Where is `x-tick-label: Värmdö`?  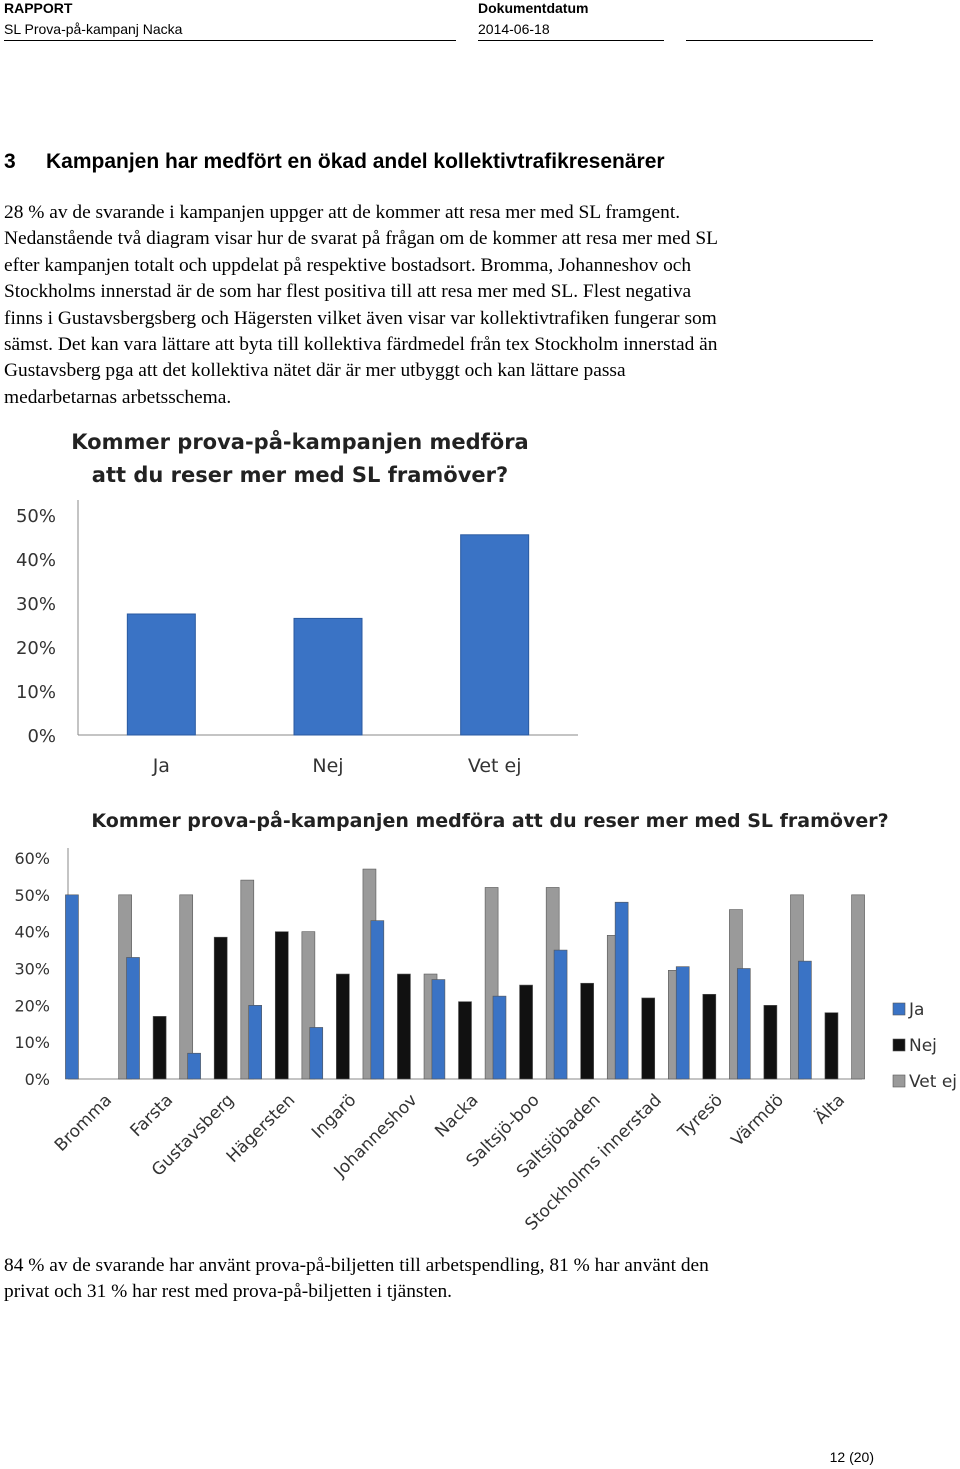
x-tick-label: Värmdö is located at coordinates (758, 1120).